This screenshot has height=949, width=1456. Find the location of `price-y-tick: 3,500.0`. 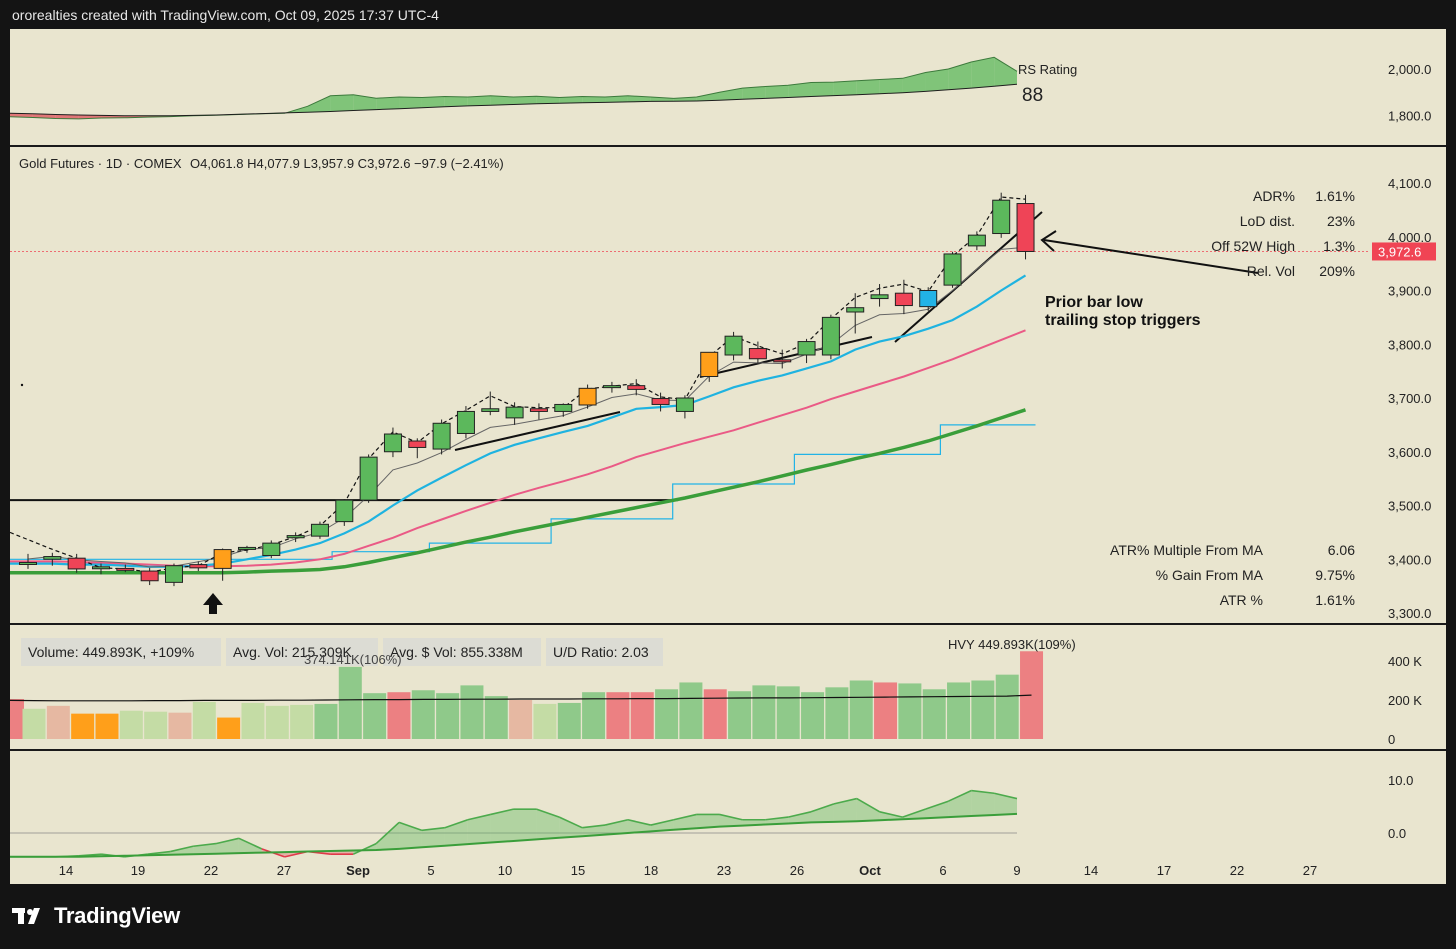

price-y-tick: 3,500.0 is located at coordinates (1409, 506).